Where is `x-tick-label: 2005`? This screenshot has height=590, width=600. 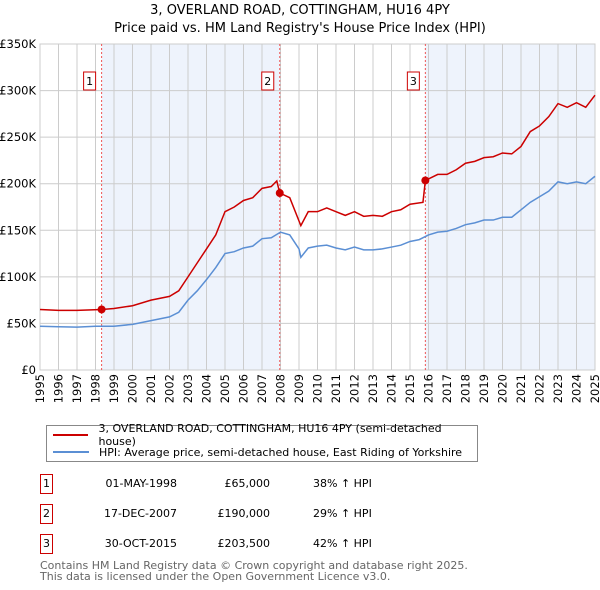
x-tick-label: 2005 is located at coordinates (225, 388).